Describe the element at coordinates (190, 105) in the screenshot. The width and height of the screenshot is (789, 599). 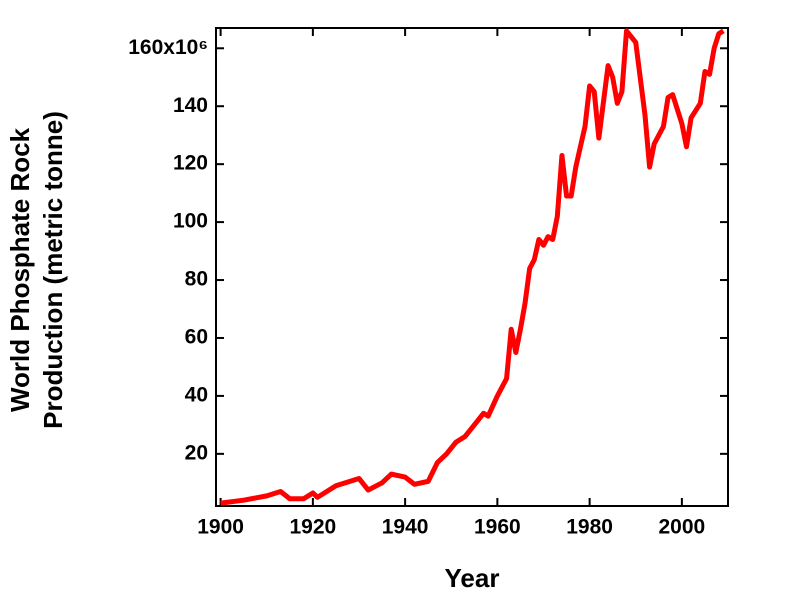
I see `y-tick-label: 140` at that location.